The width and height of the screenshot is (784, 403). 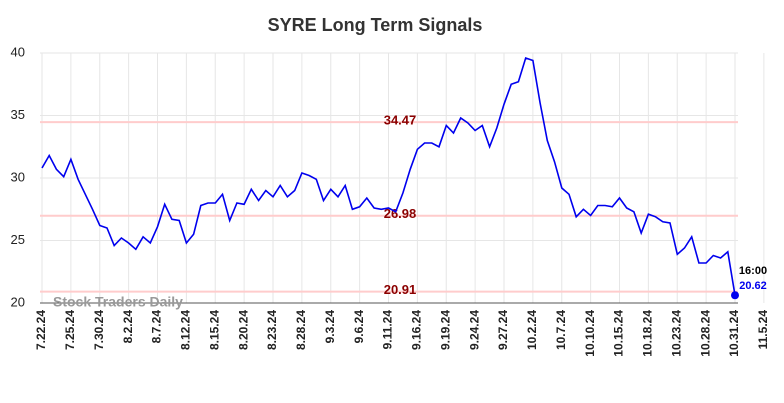 What do you see at coordinates (400, 120) in the screenshot?
I see `level-label: 34.47` at bounding box center [400, 120].